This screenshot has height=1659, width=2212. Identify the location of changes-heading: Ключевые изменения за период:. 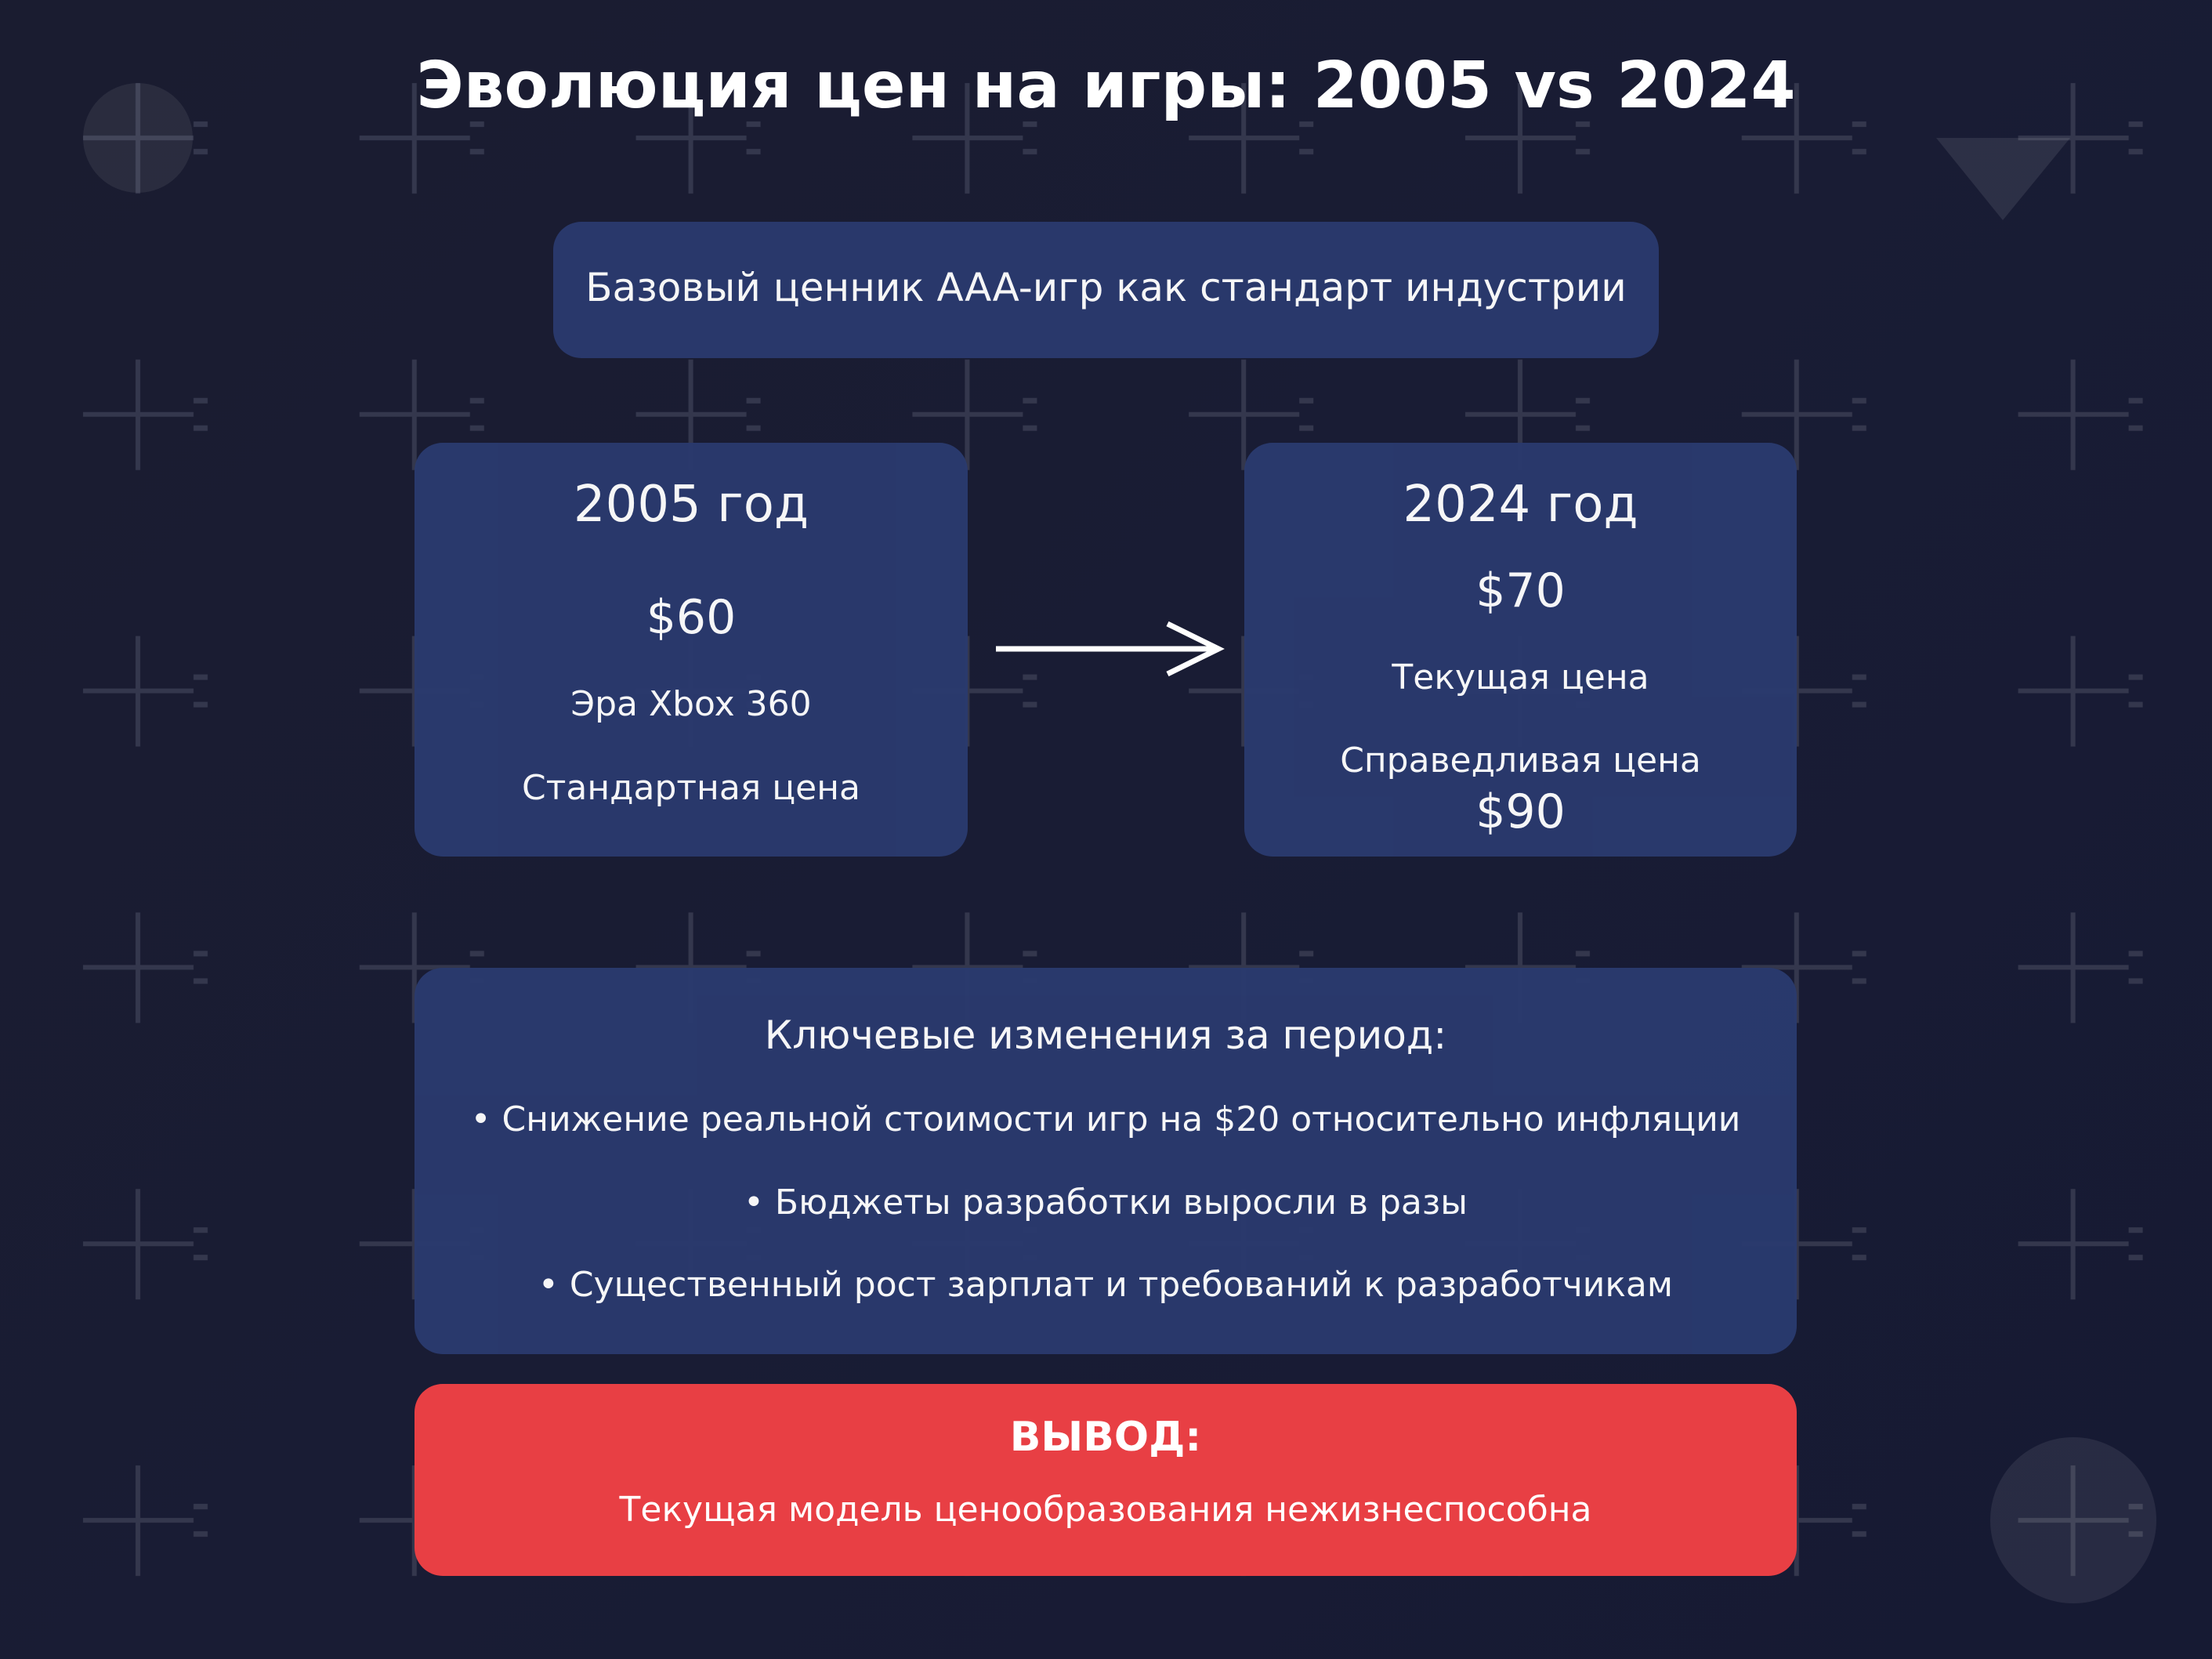
(1105, 1035).